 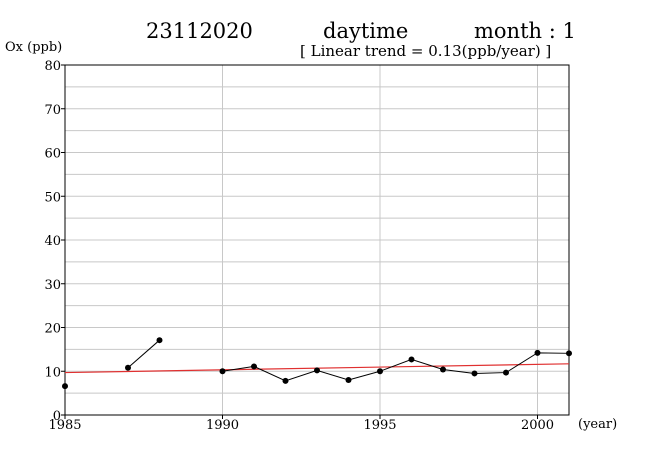 What do you see at coordinates (33, 47) in the screenshot?
I see `y-axis-label: Ox (ppb)` at bounding box center [33, 47].